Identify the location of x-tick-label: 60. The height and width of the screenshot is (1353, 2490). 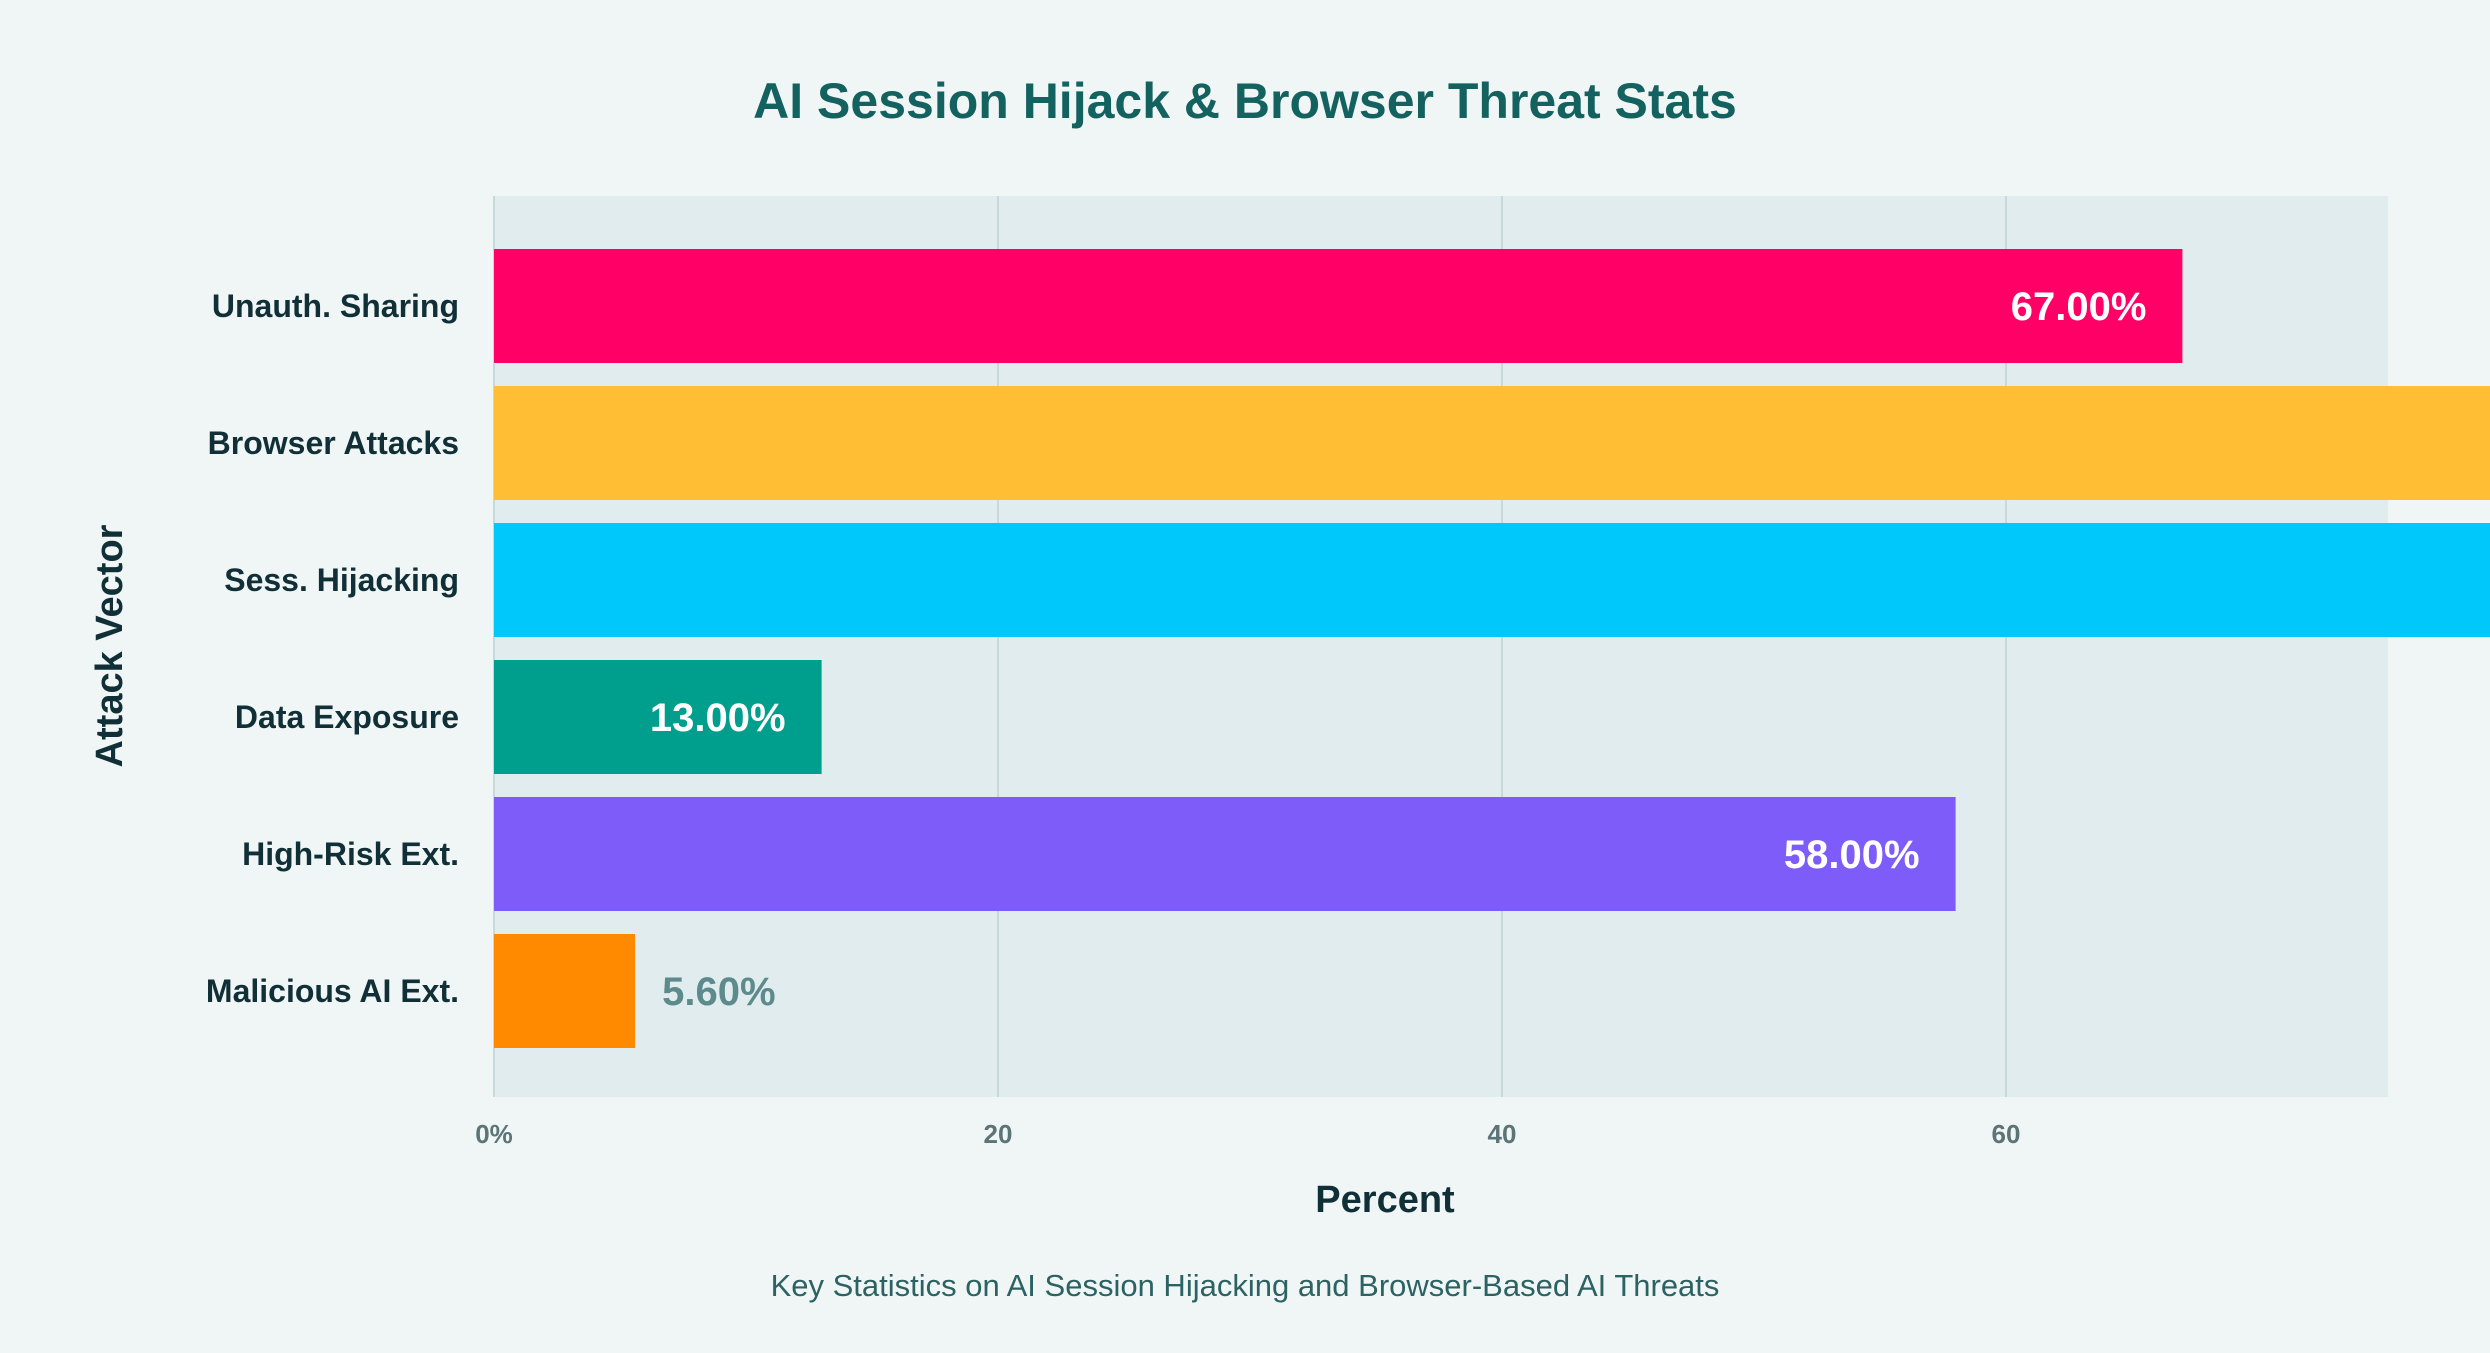
(2006, 1134).